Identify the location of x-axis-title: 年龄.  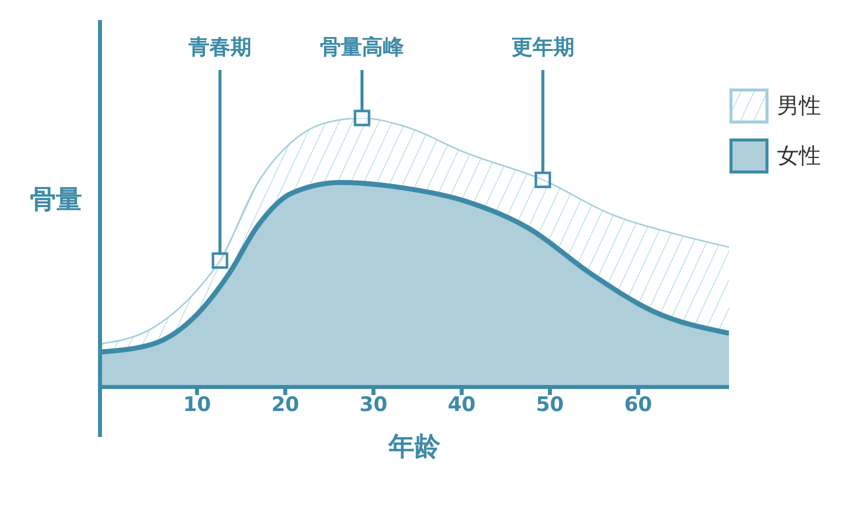
(415, 447).